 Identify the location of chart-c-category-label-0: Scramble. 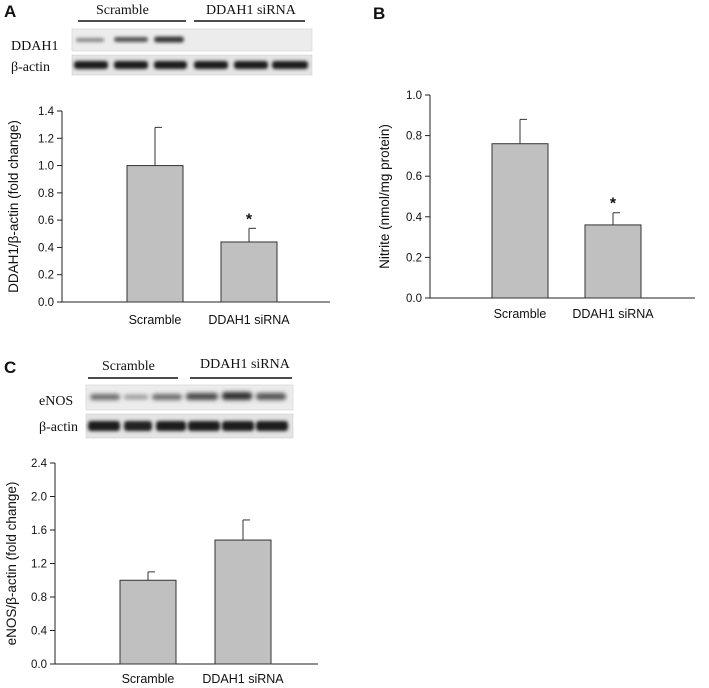
(148, 679).